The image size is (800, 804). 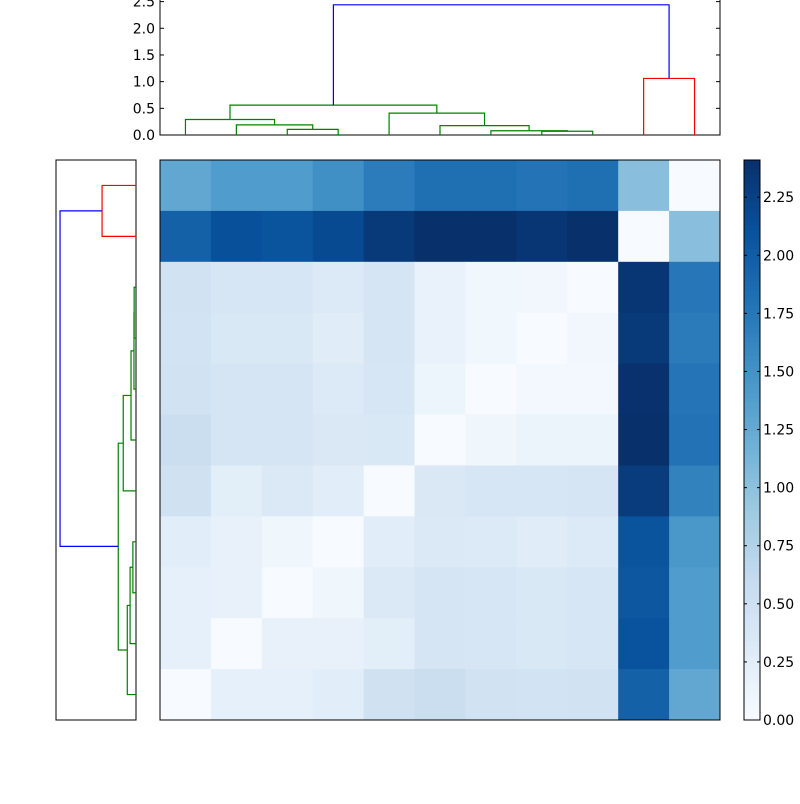 I want to click on colorbar-tick-label: 0.75, so click(x=778, y=547).